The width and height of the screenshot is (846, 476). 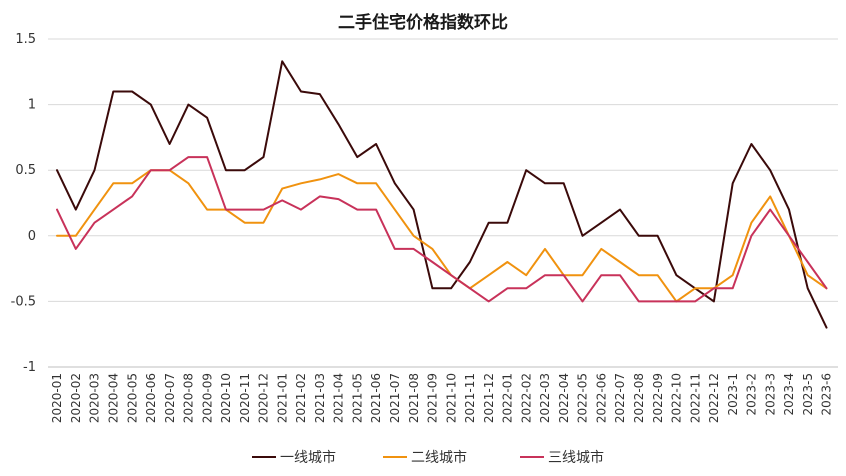 What do you see at coordinates (808, 394) in the screenshot?
I see `x-tick-label: 2023-5` at bounding box center [808, 394].